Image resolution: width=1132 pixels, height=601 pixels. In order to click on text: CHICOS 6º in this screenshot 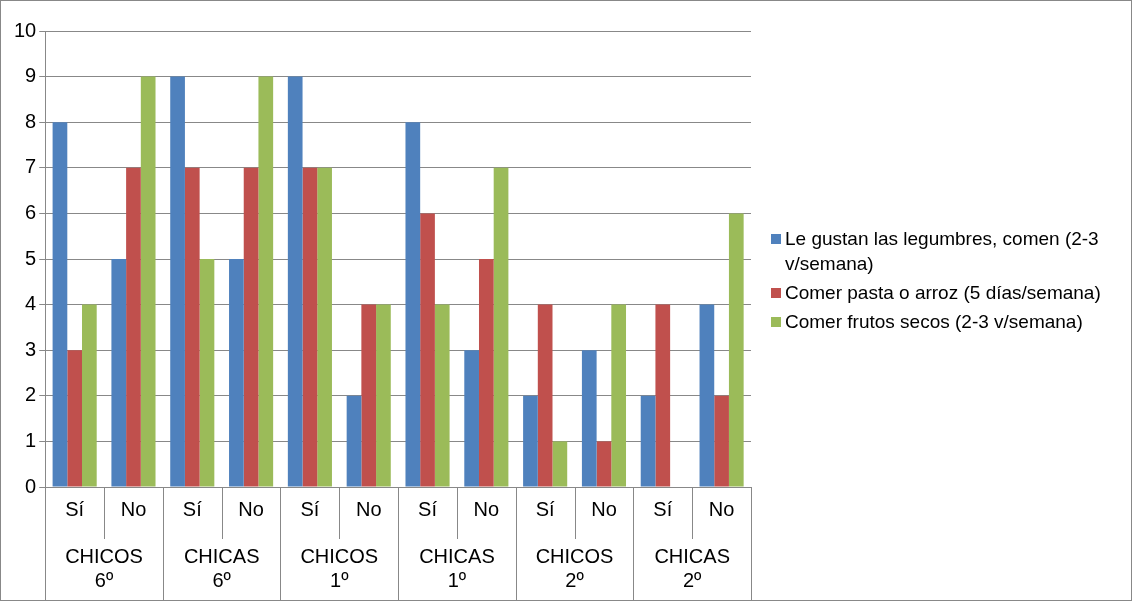, I will do `click(104, 567)`.